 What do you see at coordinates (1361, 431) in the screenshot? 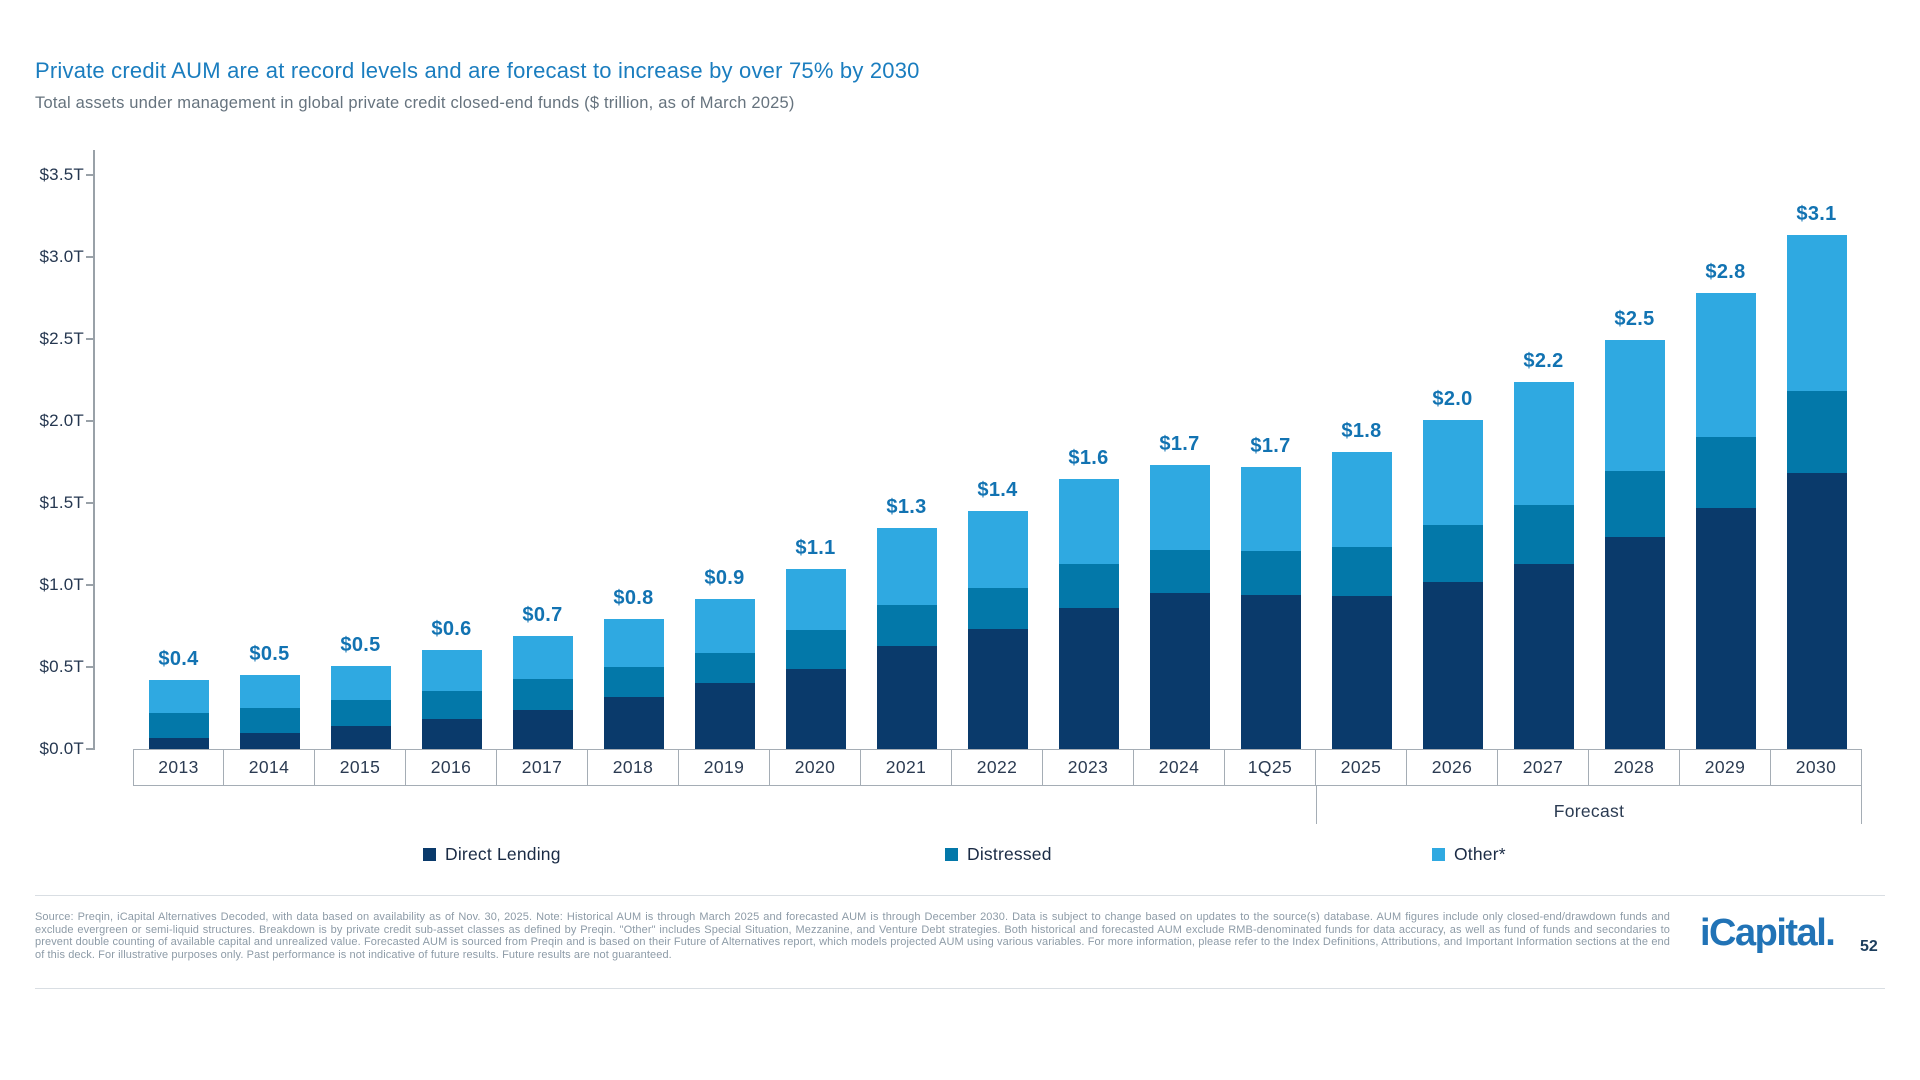
I see `bar-total-label: $1.8` at bounding box center [1361, 431].